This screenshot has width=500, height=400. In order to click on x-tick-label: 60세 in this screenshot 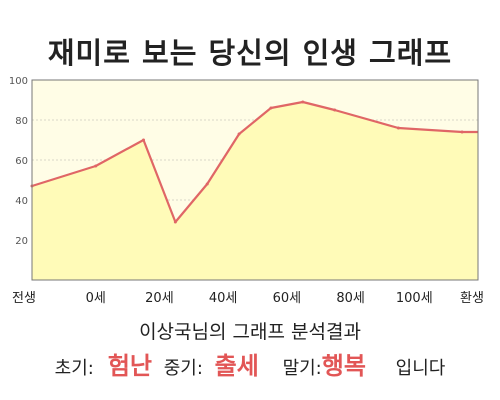, I will do `click(287, 298)`.